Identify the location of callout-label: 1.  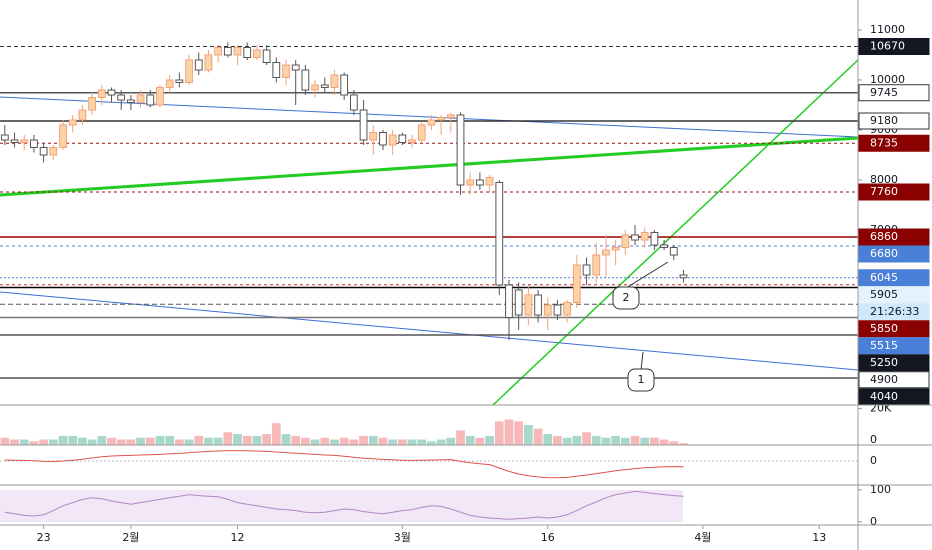
(641, 379).